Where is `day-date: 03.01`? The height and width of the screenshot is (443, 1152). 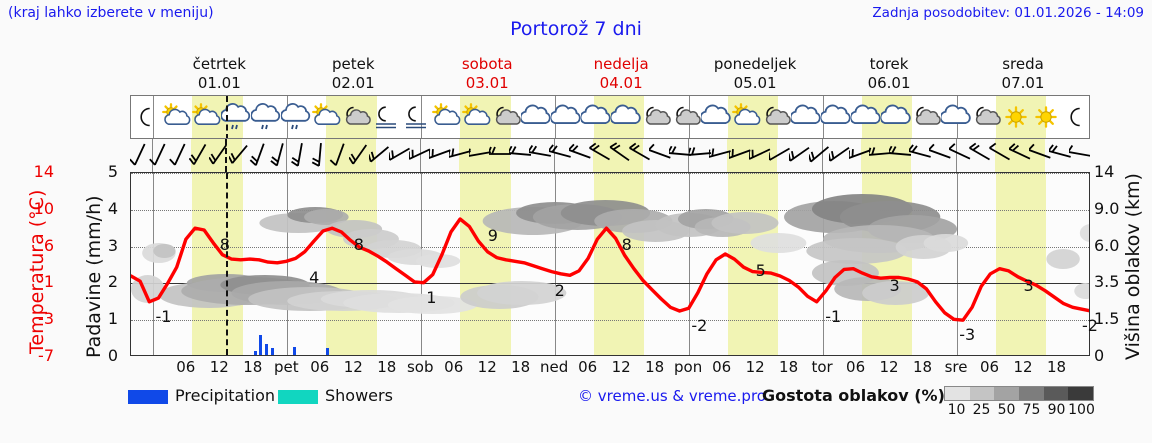 day-date: 03.01 is located at coordinates (487, 83).